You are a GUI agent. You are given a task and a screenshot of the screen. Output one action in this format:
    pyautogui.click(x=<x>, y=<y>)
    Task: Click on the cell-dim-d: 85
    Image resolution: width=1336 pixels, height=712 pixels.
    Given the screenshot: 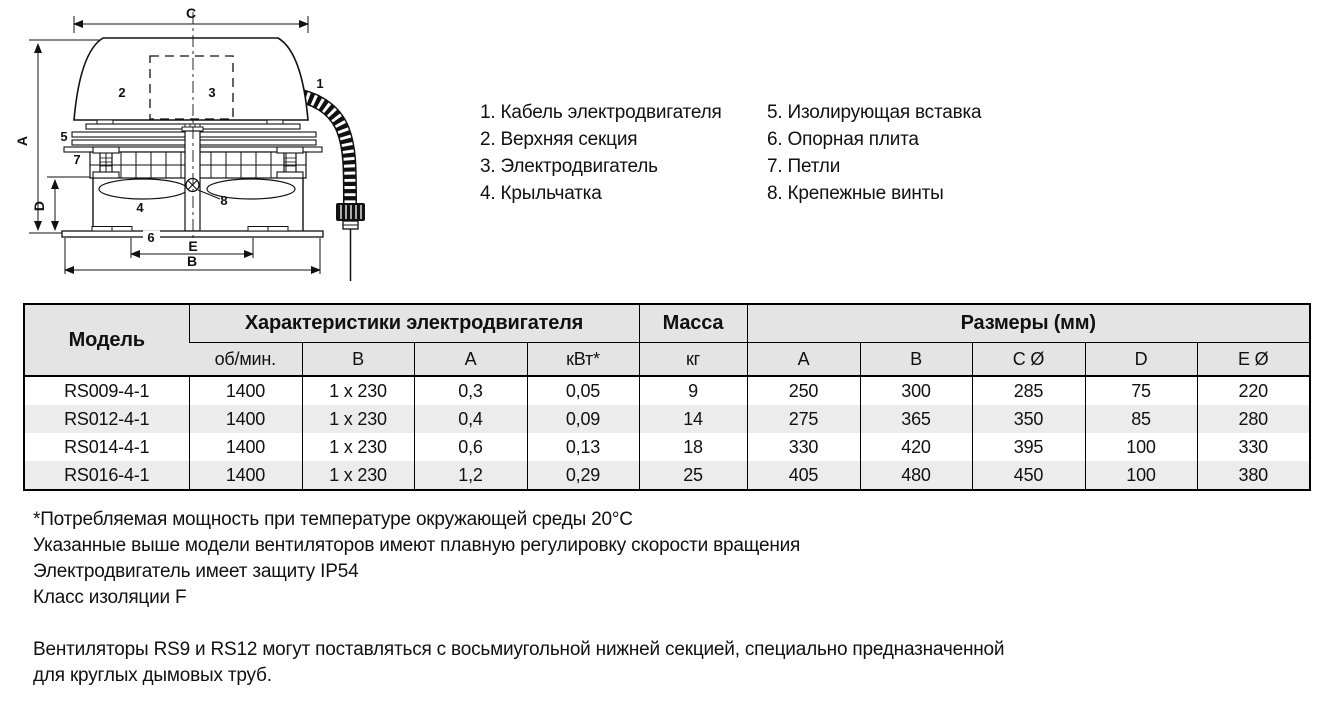 What is the action you would take?
    pyautogui.click(x=1140, y=419)
    